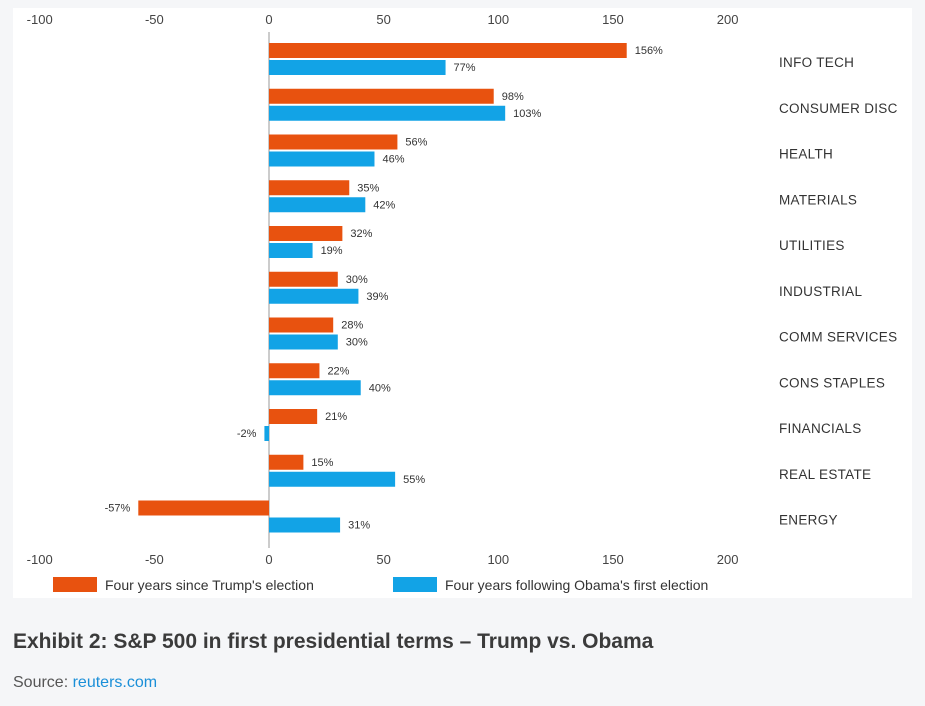  What do you see at coordinates (465, 68) in the screenshot?
I see `data-label: 77%` at bounding box center [465, 68].